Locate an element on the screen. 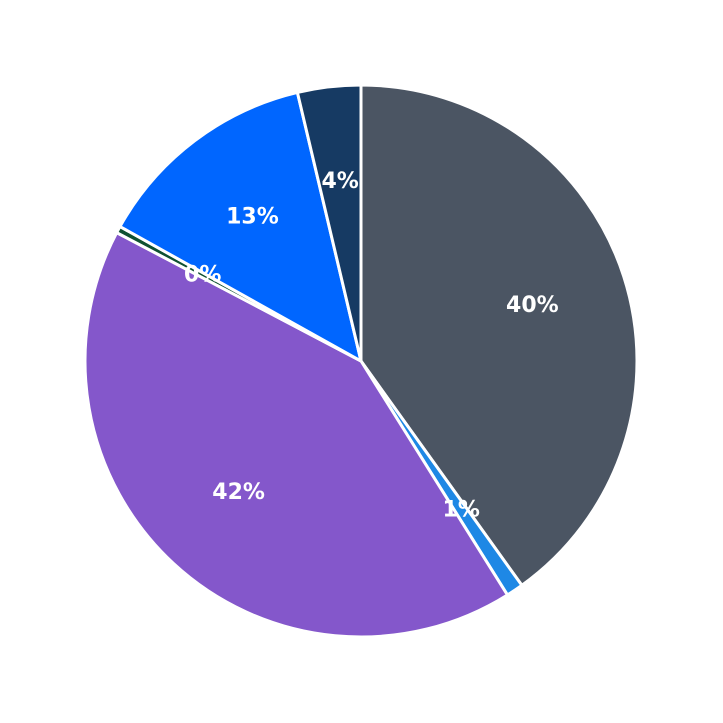 This screenshot has height=723, width=723. data-label: 1% is located at coordinates (461, 510).